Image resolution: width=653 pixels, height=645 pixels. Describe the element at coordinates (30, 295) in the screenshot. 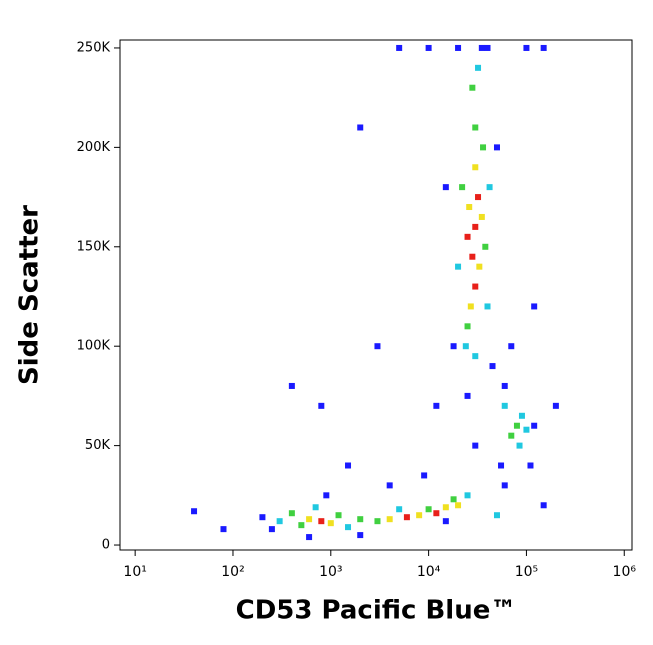

I see `y-axis-label: Side Scatter` at that location.